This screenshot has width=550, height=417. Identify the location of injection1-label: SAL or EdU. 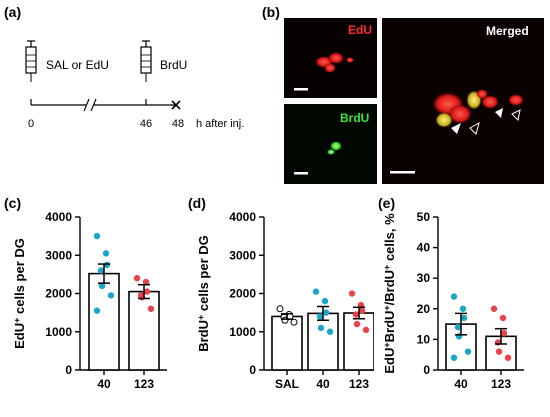
(77, 65).